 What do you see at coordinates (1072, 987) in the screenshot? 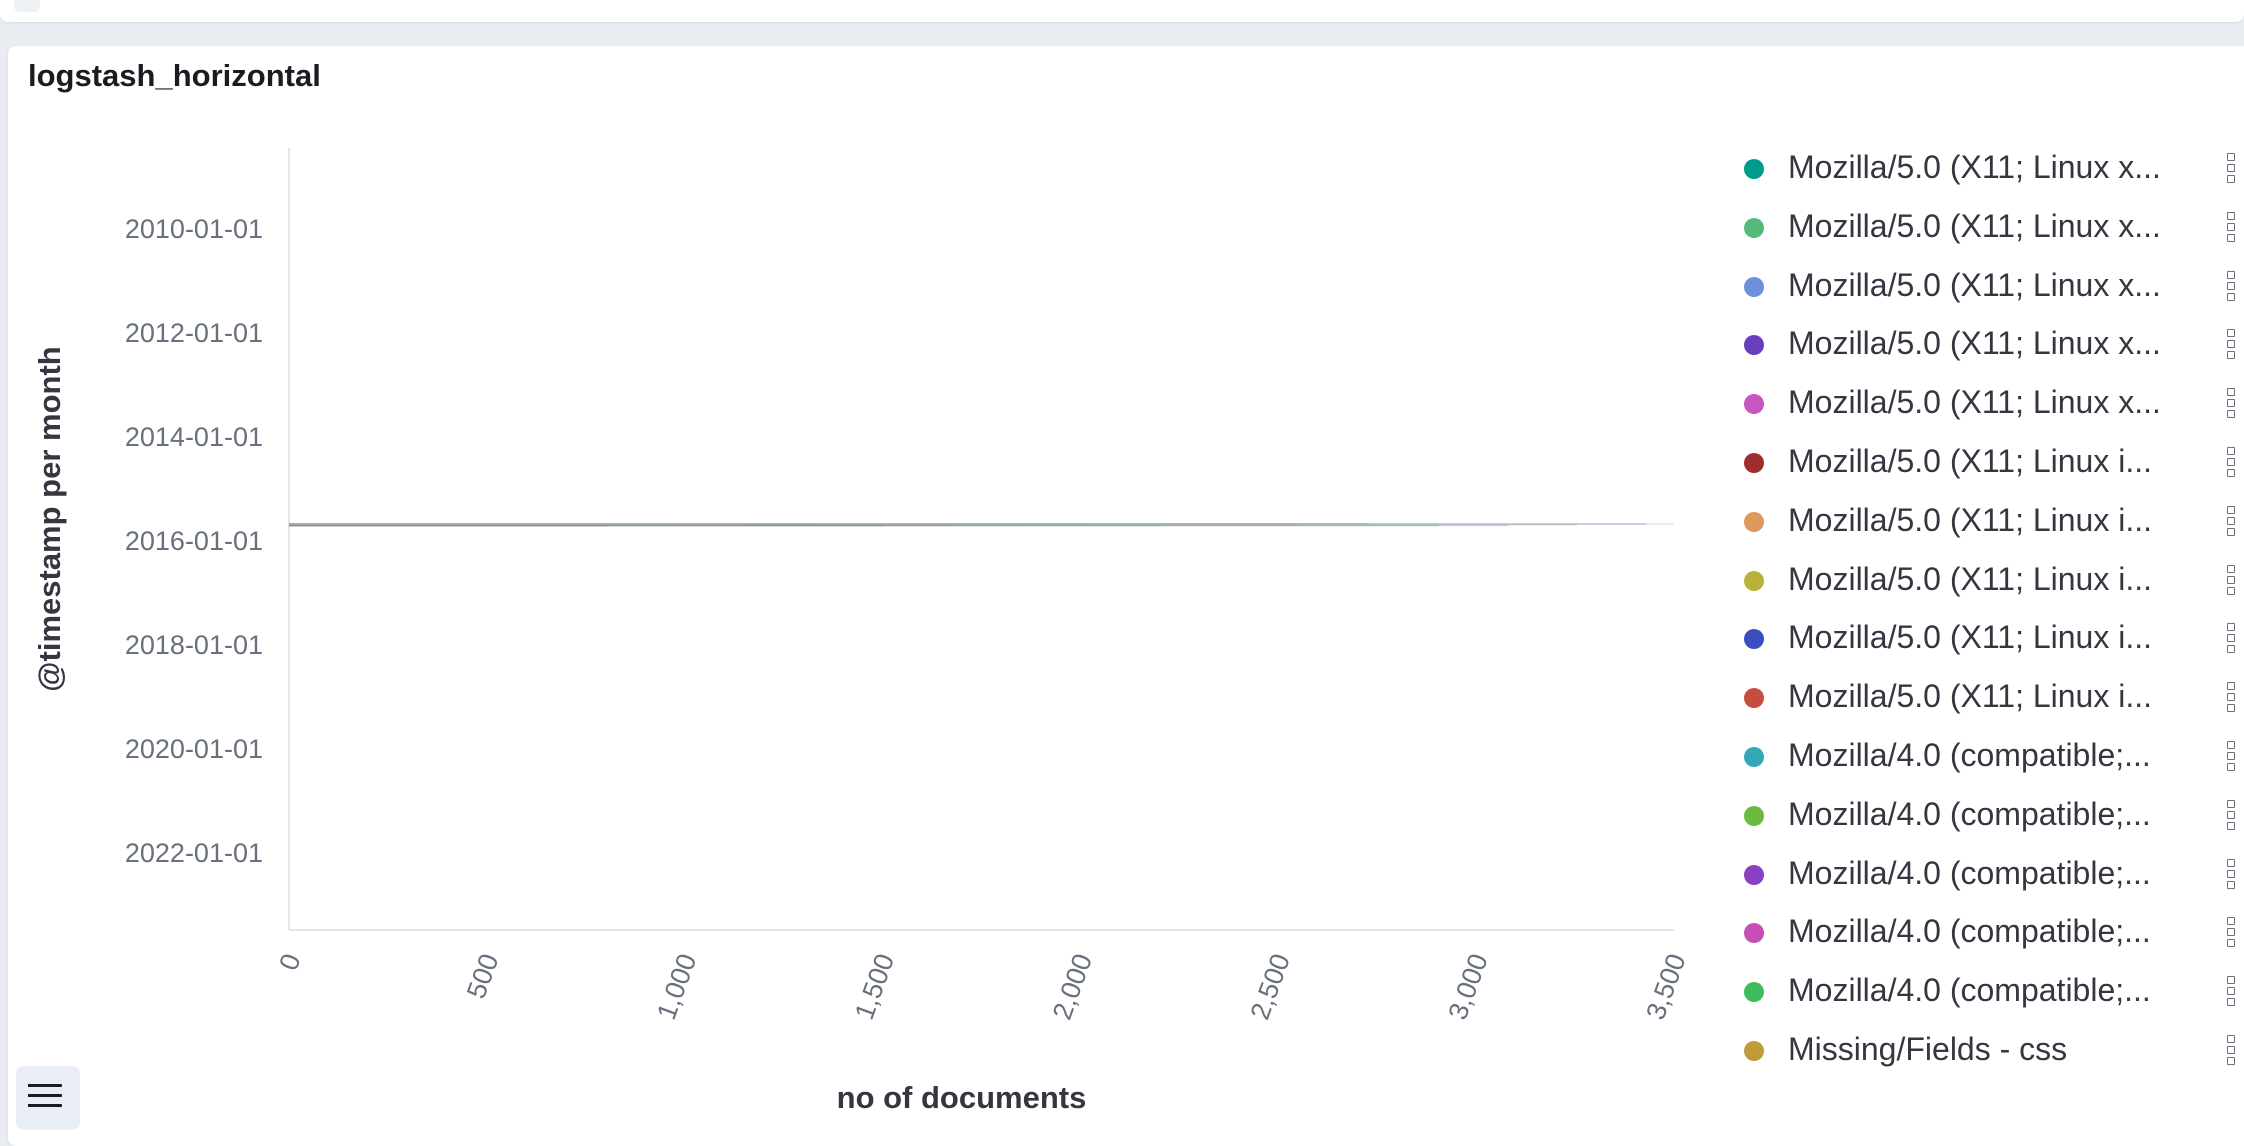
I see `x-tick-label: 2,000` at bounding box center [1072, 987].